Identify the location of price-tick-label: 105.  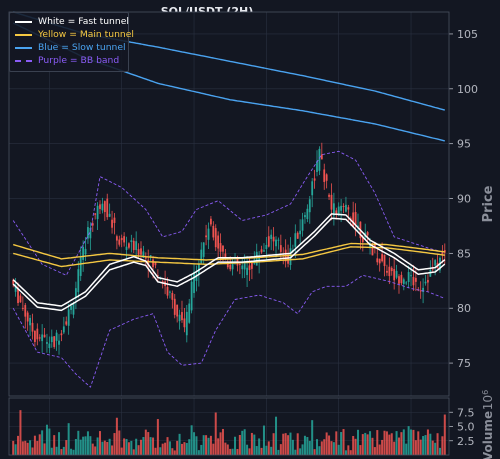
(467, 34).